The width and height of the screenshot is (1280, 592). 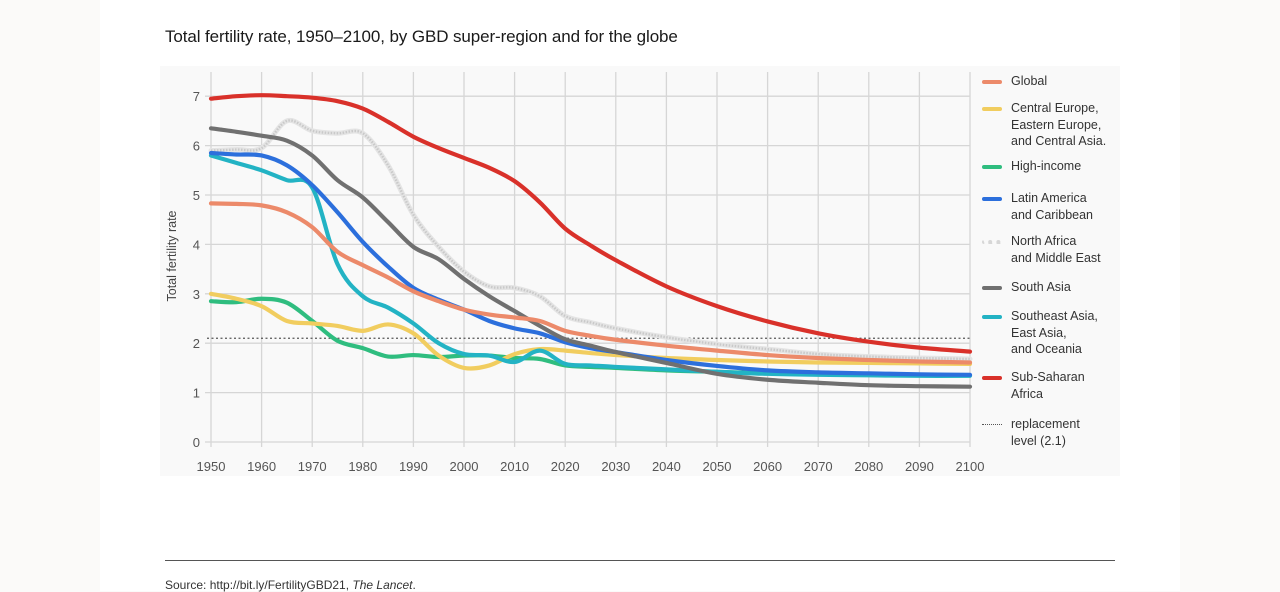 I want to click on legend-item: Latin America and Caribbean, so click(x=1051, y=206).